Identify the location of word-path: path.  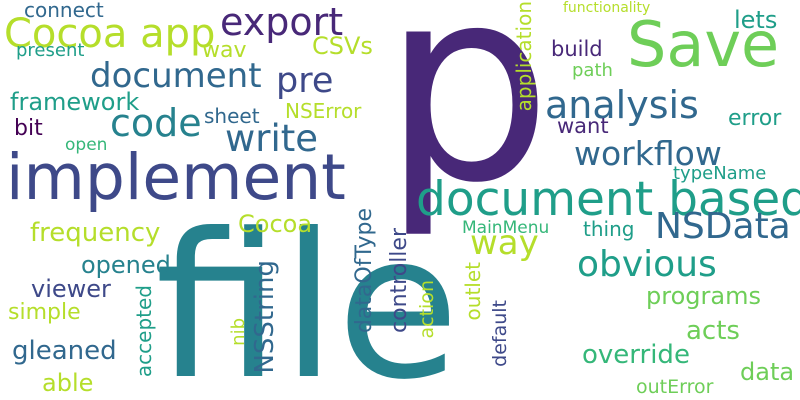
(592, 70).